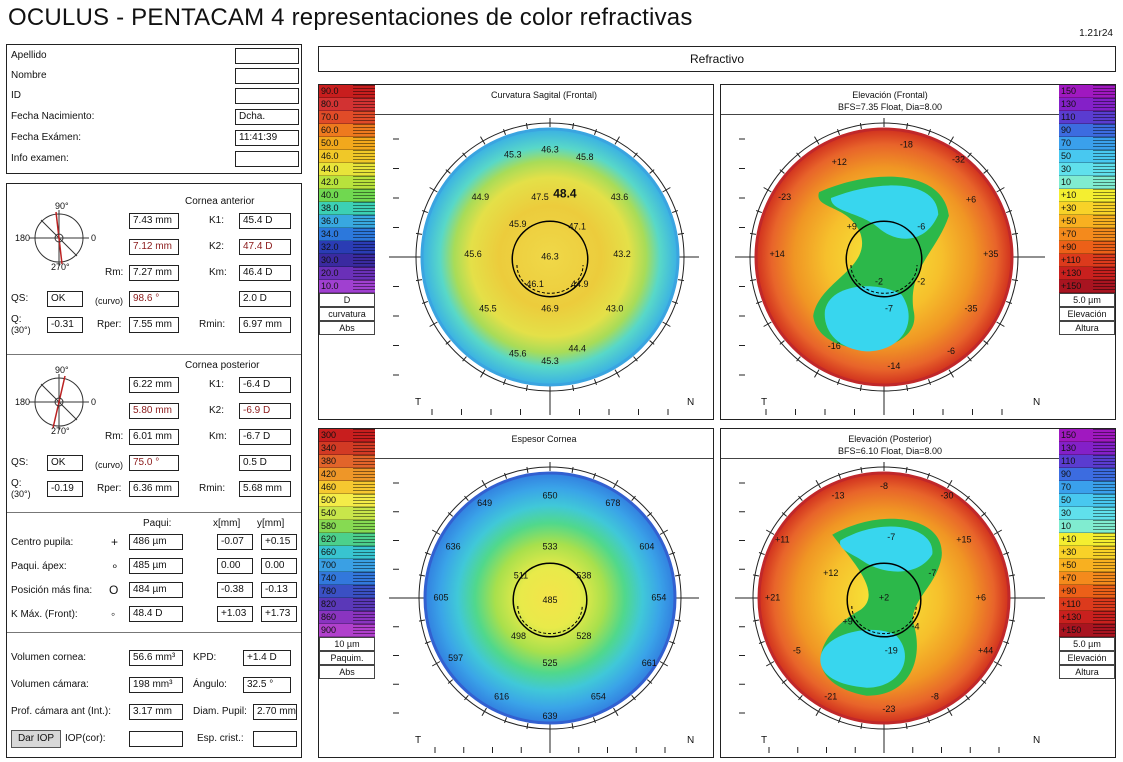 Image resolution: width=1123 pixels, height=762 pixels. What do you see at coordinates (61, 711) in the screenshot?
I see `prof-camara-label: Prof. cámara ant (Int.):` at bounding box center [61, 711].